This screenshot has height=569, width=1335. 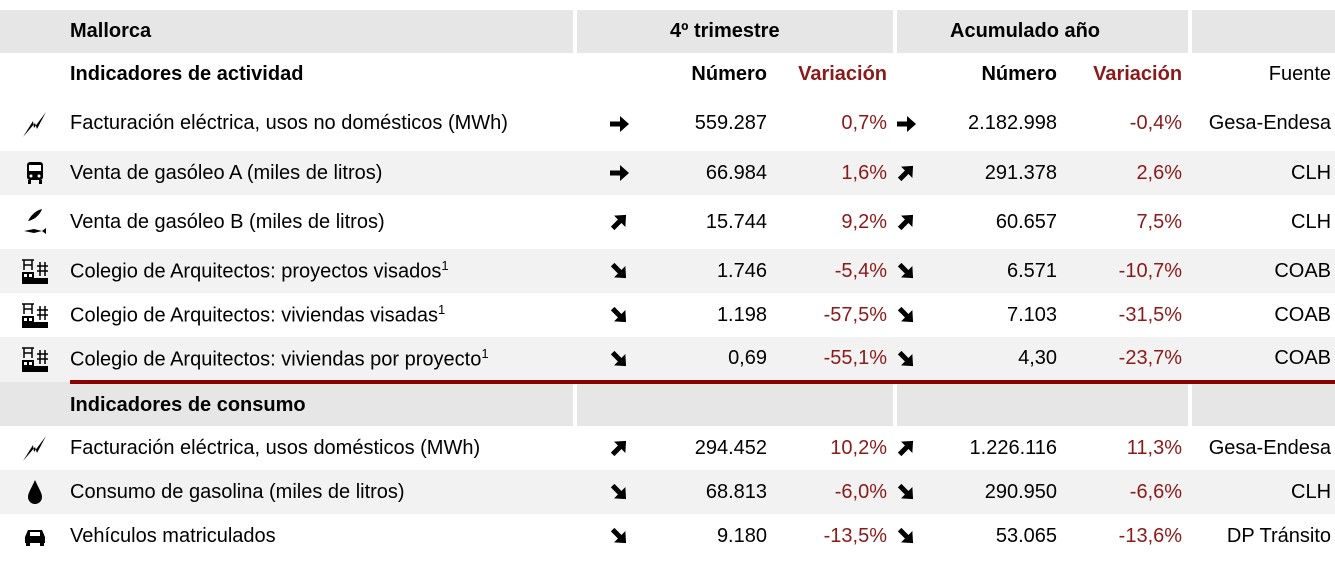 What do you see at coordinates (864, 123) in the screenshot?
I see `quarter-variation: 0,7%` at bounding box center [864, 123].